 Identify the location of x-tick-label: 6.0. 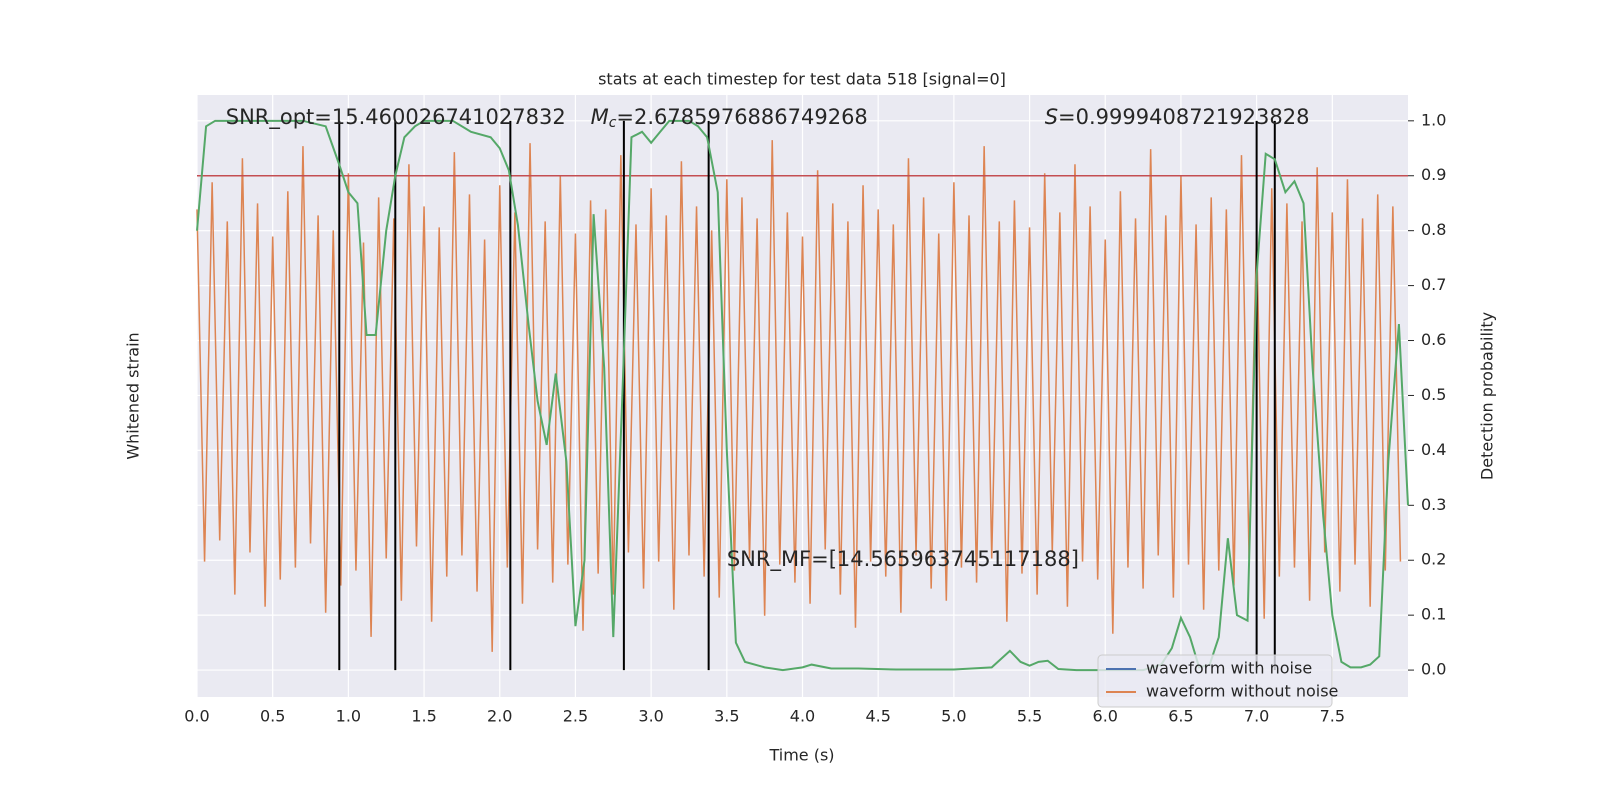
(1105, 716).